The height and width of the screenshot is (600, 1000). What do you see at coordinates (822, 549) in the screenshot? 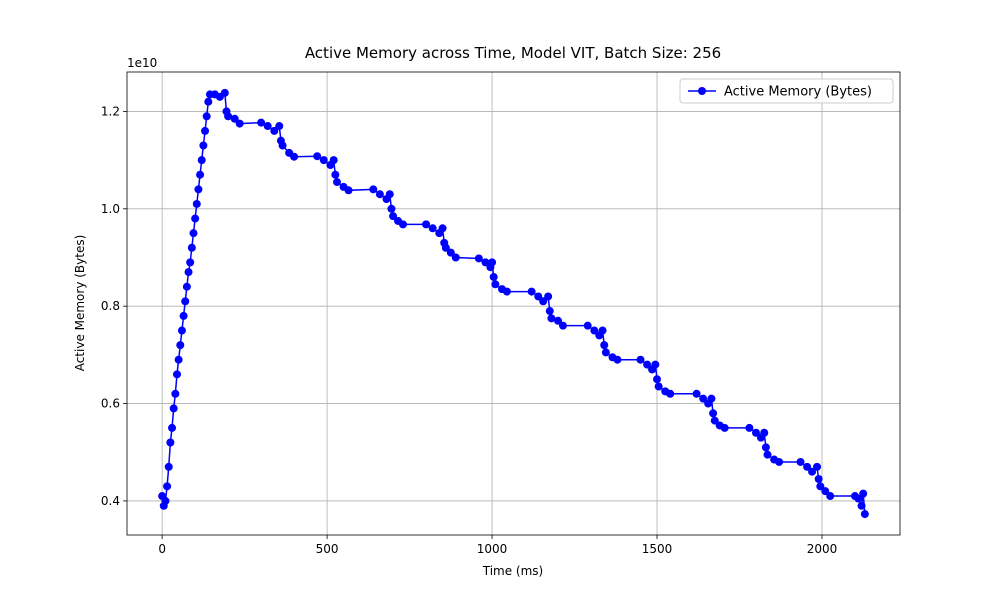
I see `x-tick-label: 2000` at bounding box center [822, 549].